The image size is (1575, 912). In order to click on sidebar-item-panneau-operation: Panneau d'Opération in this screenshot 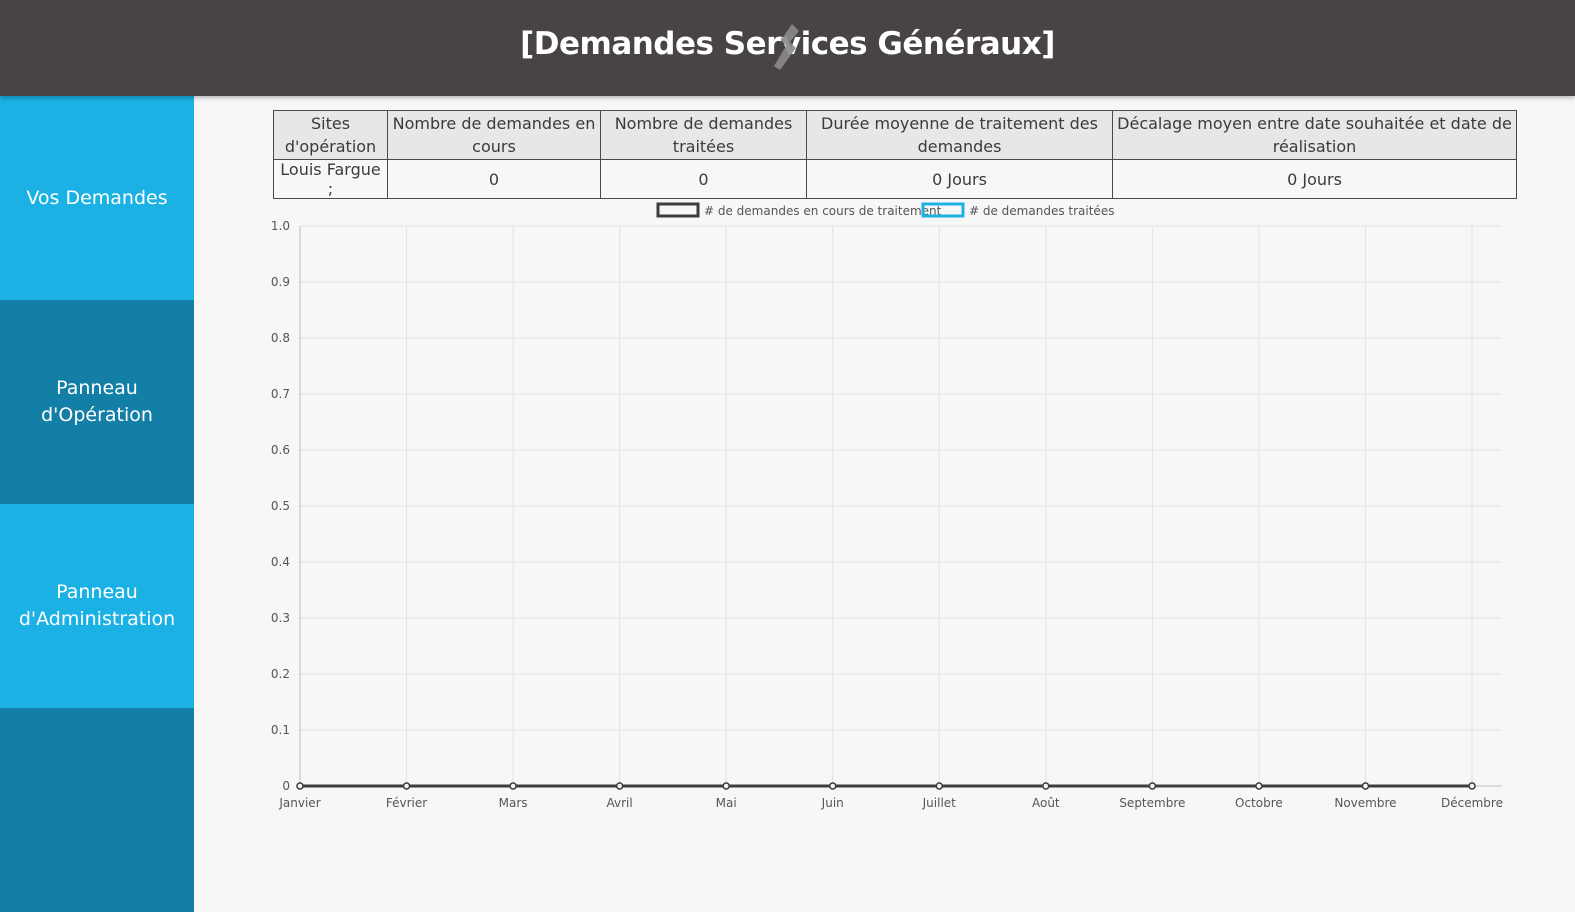, I will do `click(97, 402)`.